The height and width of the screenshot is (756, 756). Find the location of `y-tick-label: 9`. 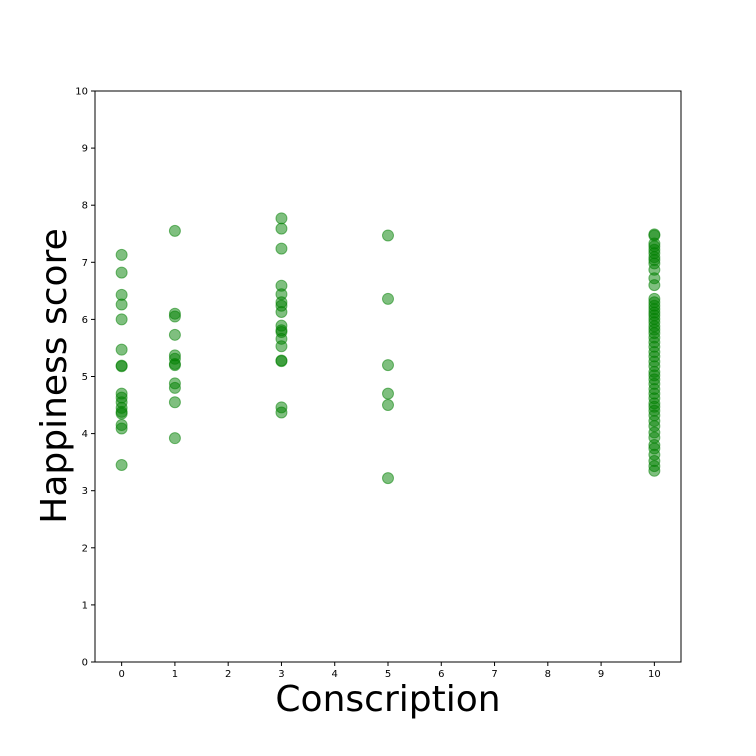

y-tick-label: 9 is located at coordinates (85, 149).